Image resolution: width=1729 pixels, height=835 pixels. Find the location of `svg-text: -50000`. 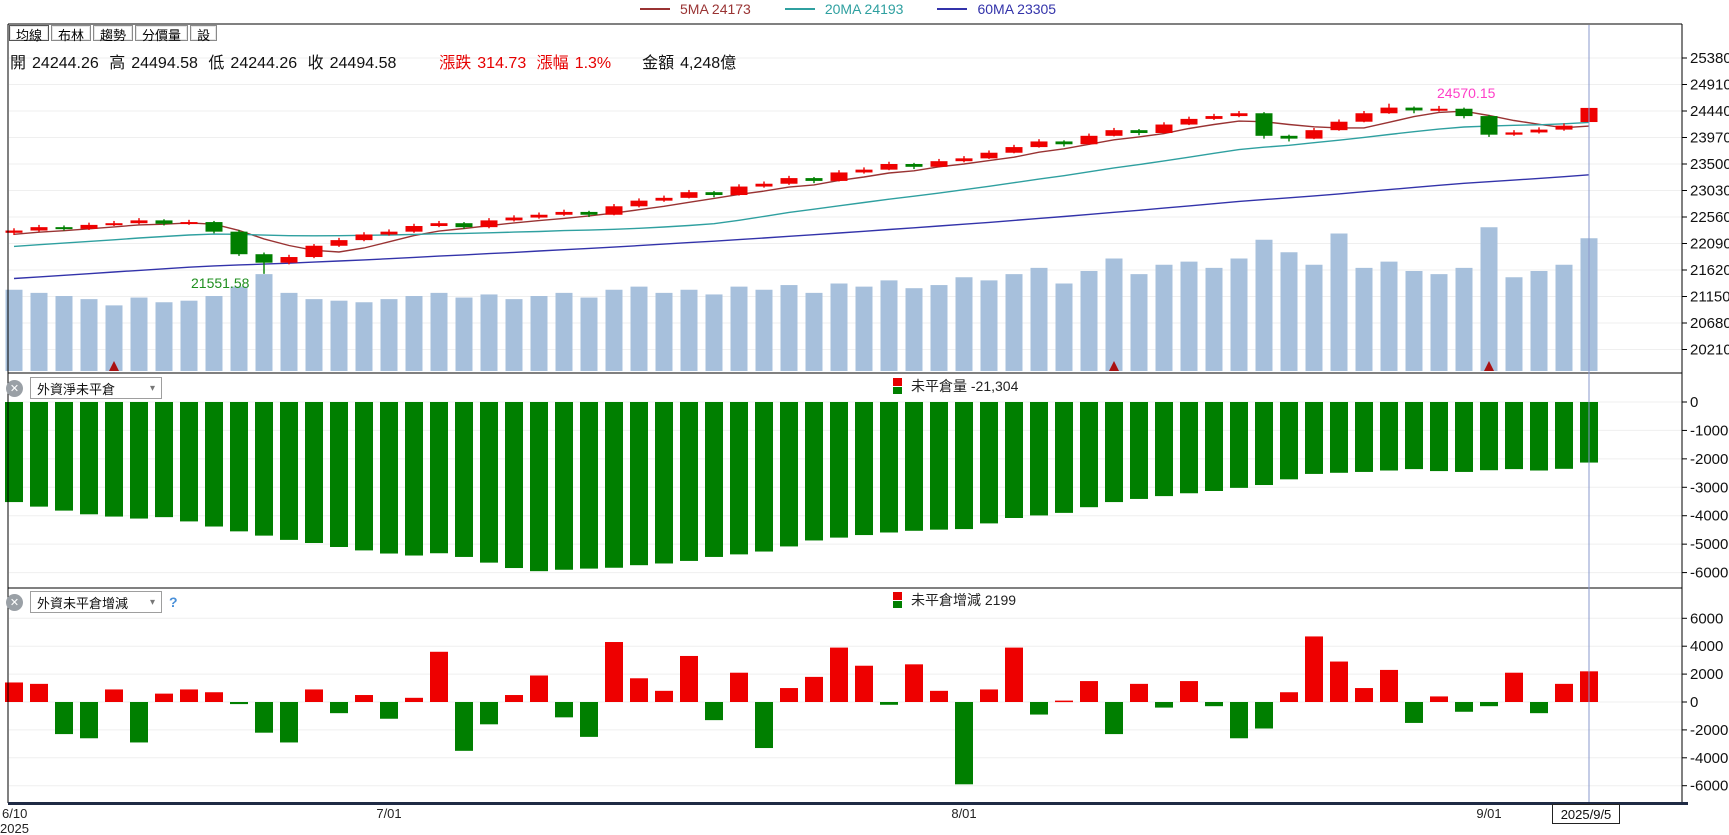

svg-text: -50000 is located at coordinates (1709, 544).